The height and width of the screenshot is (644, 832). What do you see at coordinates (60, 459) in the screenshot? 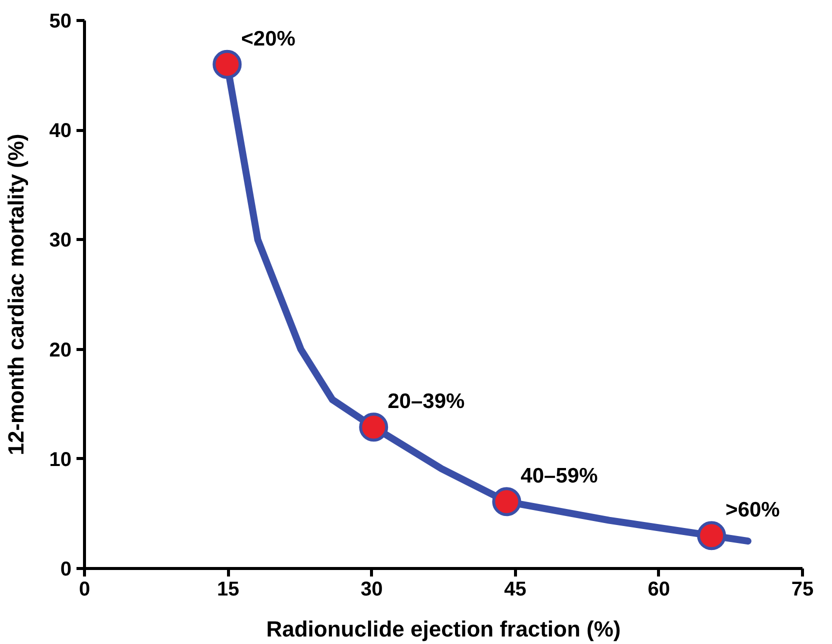
I see `y-tick-label: 10` at bounding box center [60, 459].